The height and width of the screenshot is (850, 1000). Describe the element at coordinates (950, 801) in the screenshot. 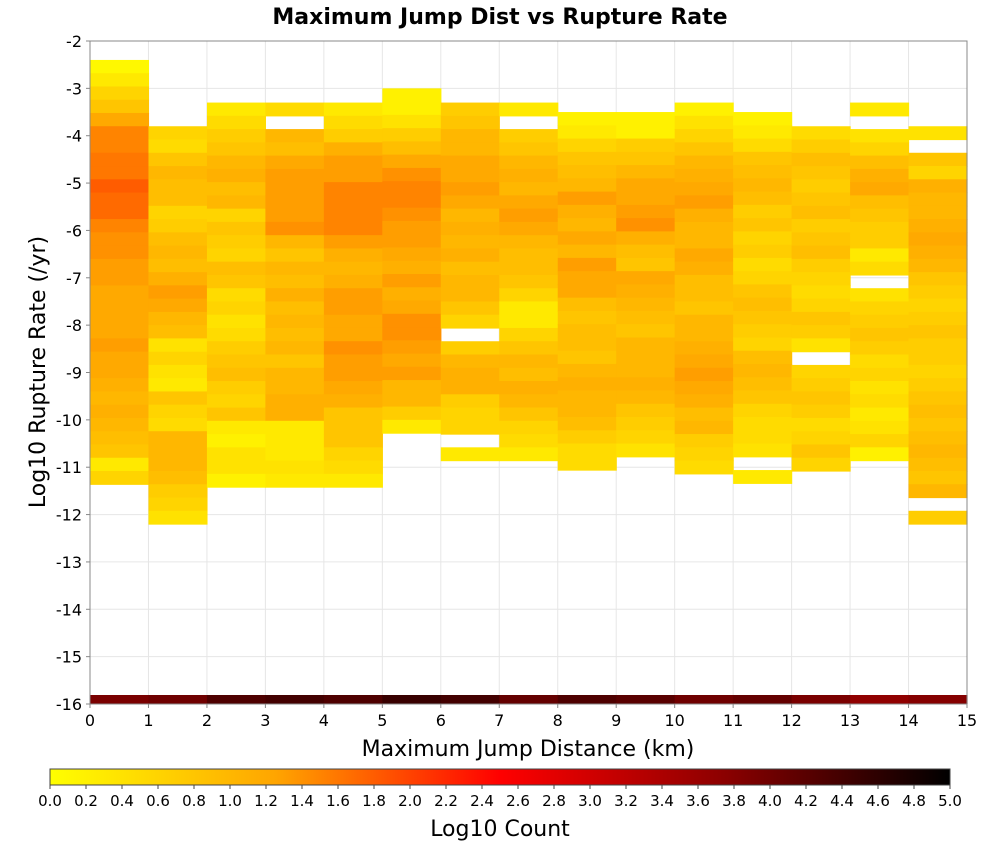

I see `colorbar-tick-label: 5.0` at that location.